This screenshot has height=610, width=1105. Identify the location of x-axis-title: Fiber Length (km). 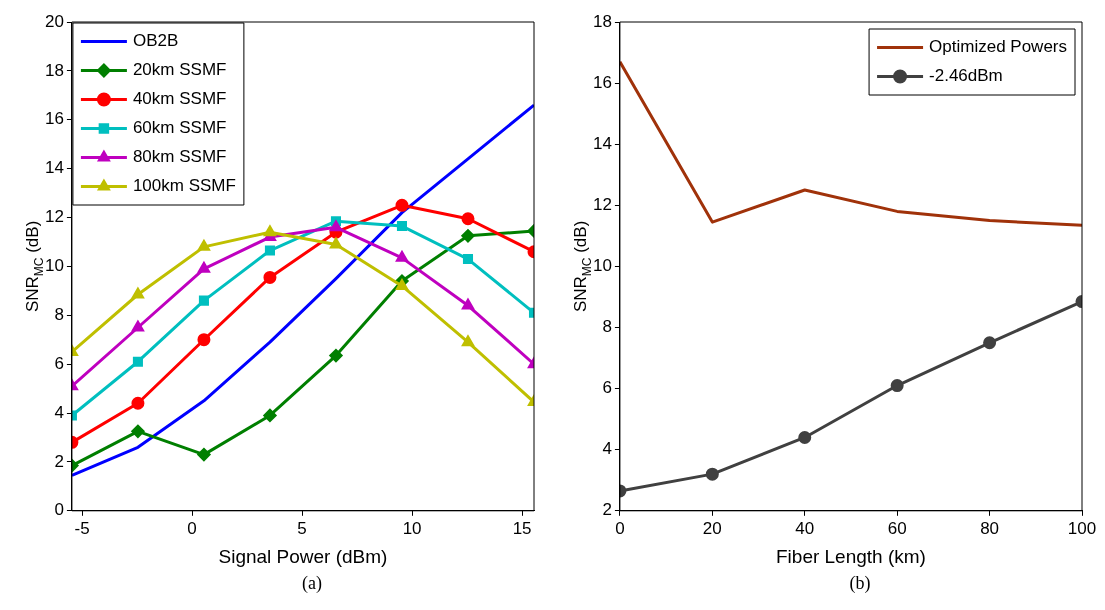
(850, 556).